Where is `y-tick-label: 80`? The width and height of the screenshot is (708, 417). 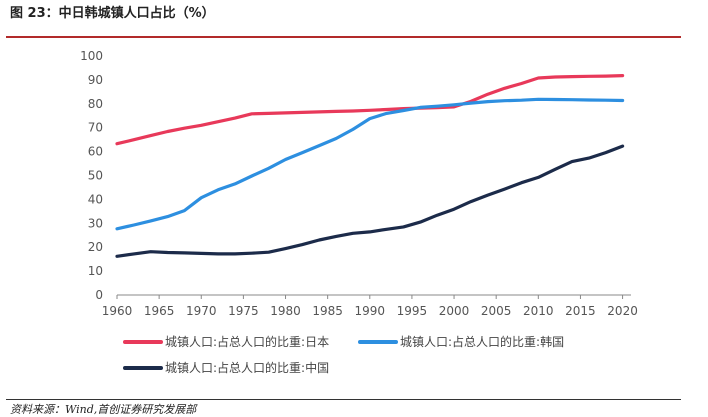 y-tick-label: 80 is located at coordinates (95, 104).